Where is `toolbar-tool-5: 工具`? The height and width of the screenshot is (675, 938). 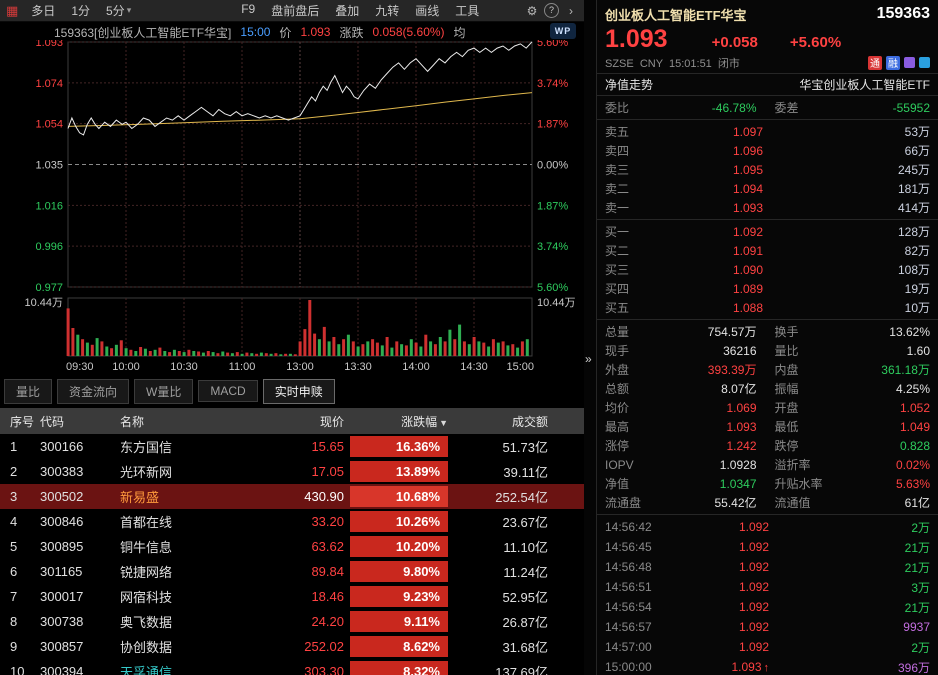
toolbar-tool-5: 工具 is located at coordinates (467, 11).